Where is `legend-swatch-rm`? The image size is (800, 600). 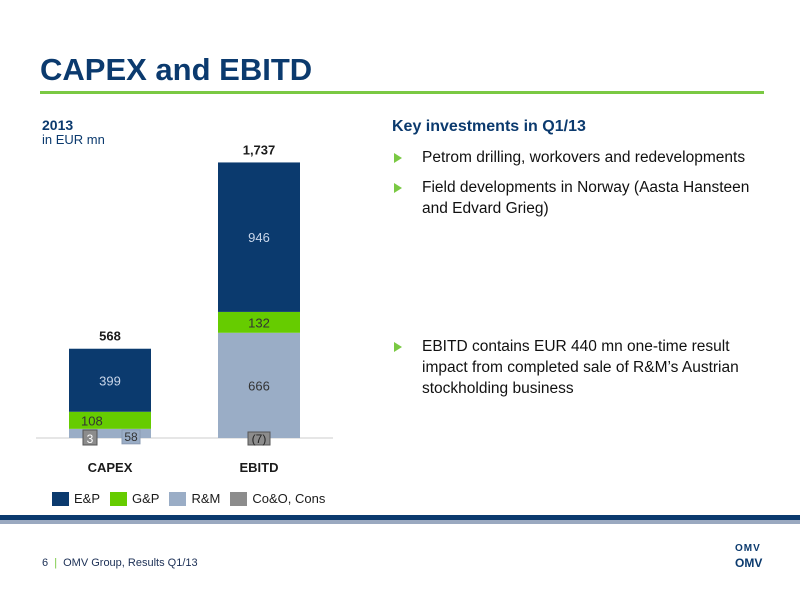 legend-swatch-rm is located at coordinates (178, 498).